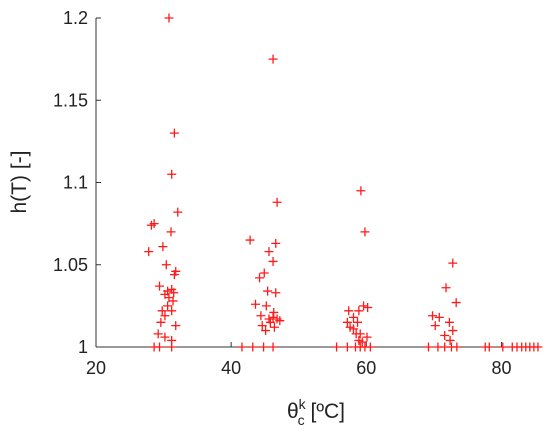 This screenshot has height=437, width=550. I want to click on x-tick-label: 20, so click(96, 368).